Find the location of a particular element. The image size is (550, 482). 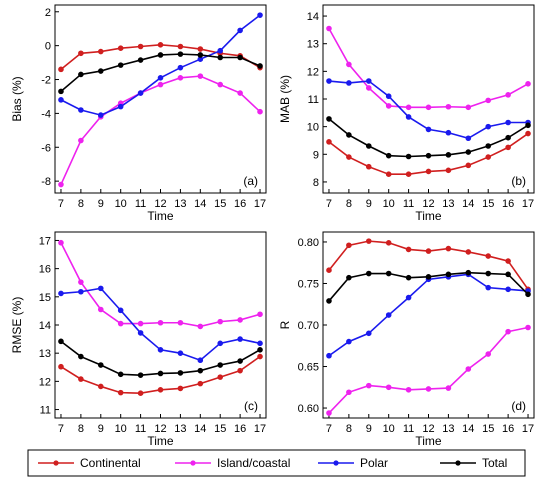

y-tick-label: 0.60 is located at coordinates (308, 409).